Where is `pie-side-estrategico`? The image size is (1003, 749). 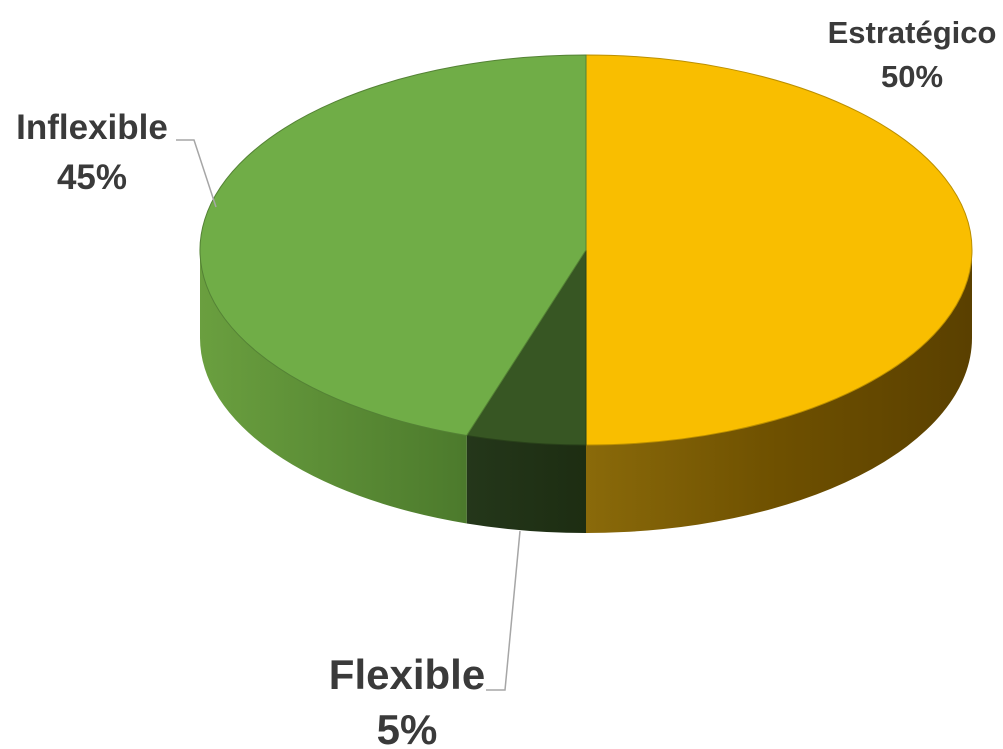
pie-side-estrategico is located at coordinates (779, 391).